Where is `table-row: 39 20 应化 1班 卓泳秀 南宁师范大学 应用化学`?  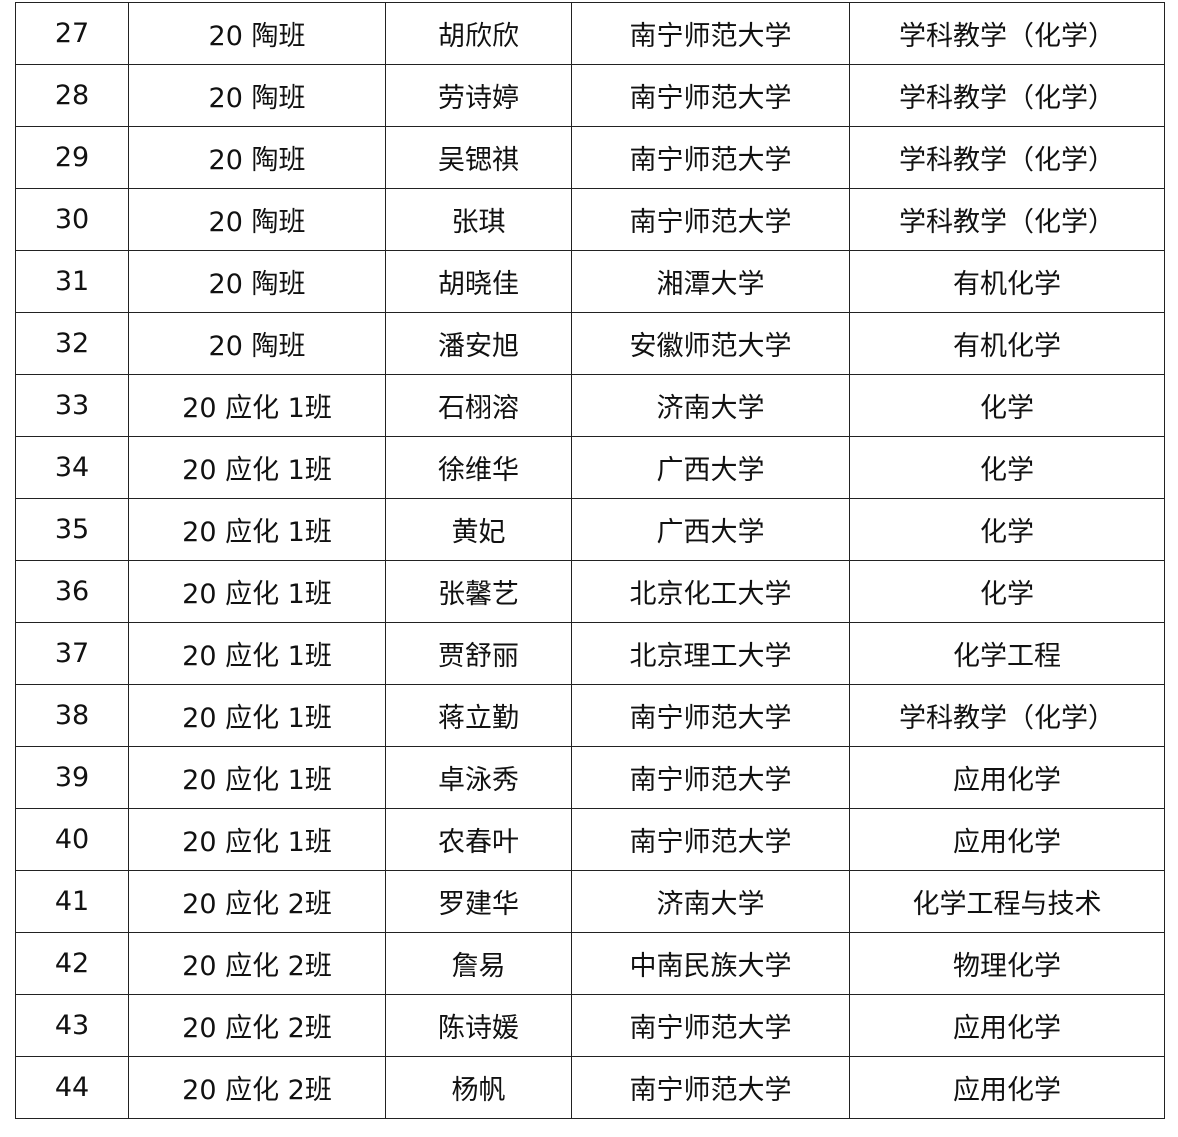 table-row: 39 20 应化 1班 卓泳秀 南宁师范大学 应用化学 is located at coordinates (590, 777).